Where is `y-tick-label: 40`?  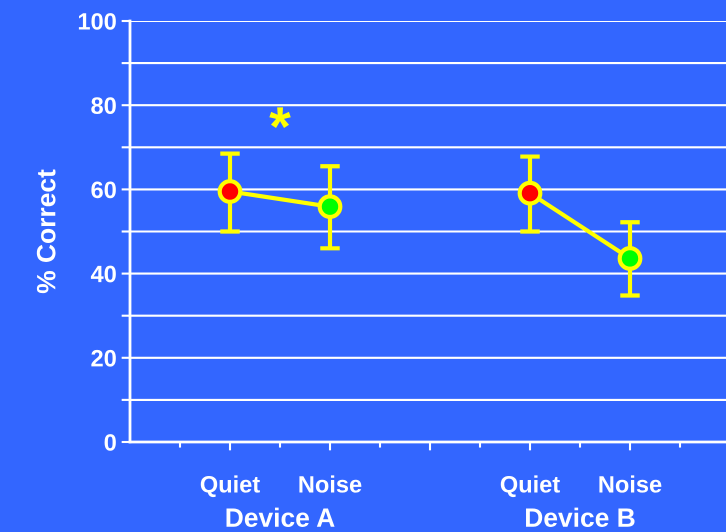
y-tick-label: 40 is located at coordinates (103, 274).